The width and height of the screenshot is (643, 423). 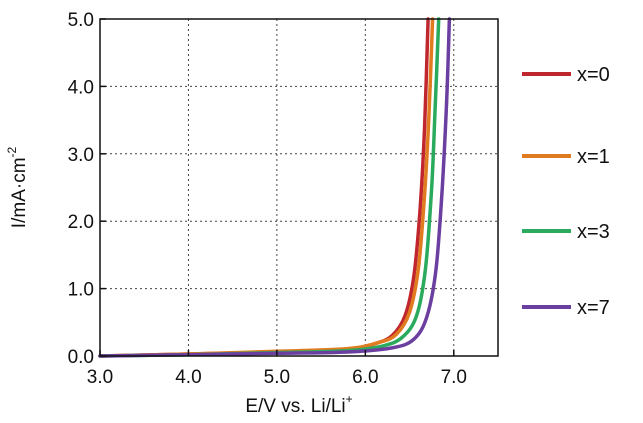 I want to click on y-tick-label: 0.0, so click(x=81, y=357).